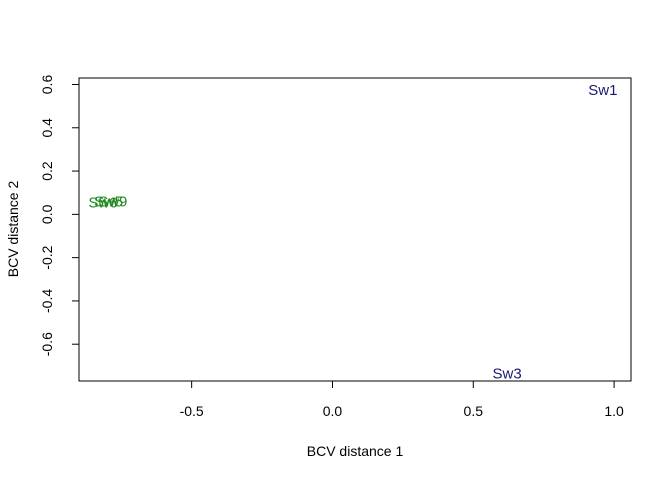  I want to click on y-axis-title: BCV distance 2, so click(13, 229).